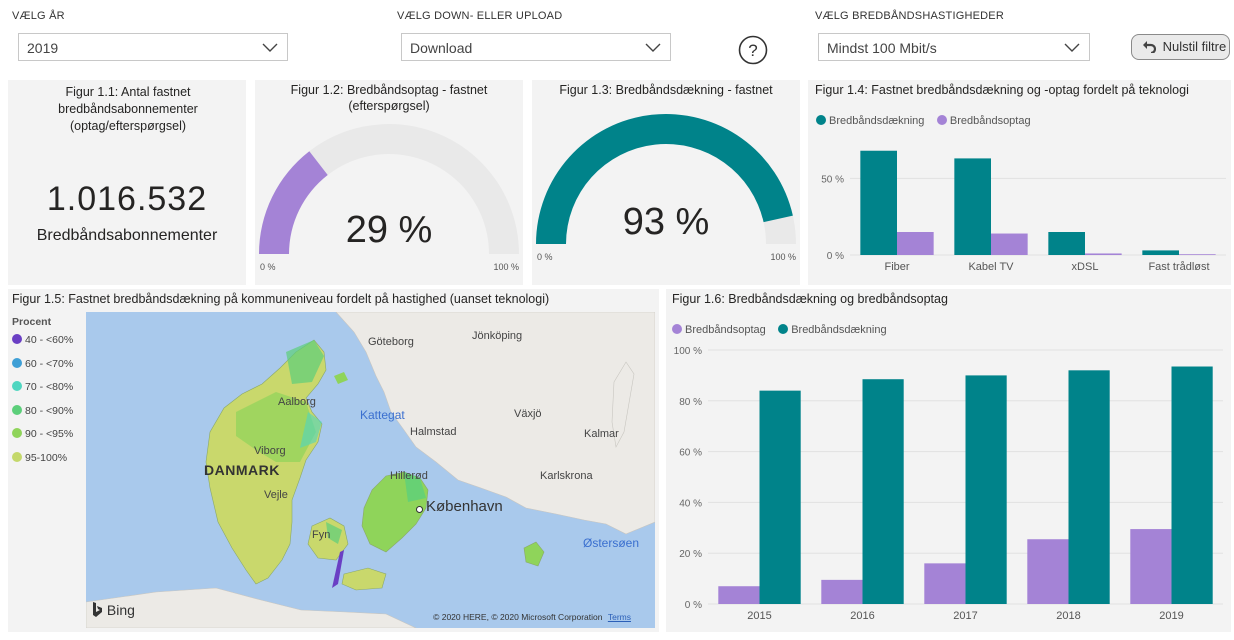 This screenshot has height=640, width=1234. Describe the element at coordinates (127, 235) in the screenshot. I see `fig1-caption: Bredbåndsabonnementer` at that location.